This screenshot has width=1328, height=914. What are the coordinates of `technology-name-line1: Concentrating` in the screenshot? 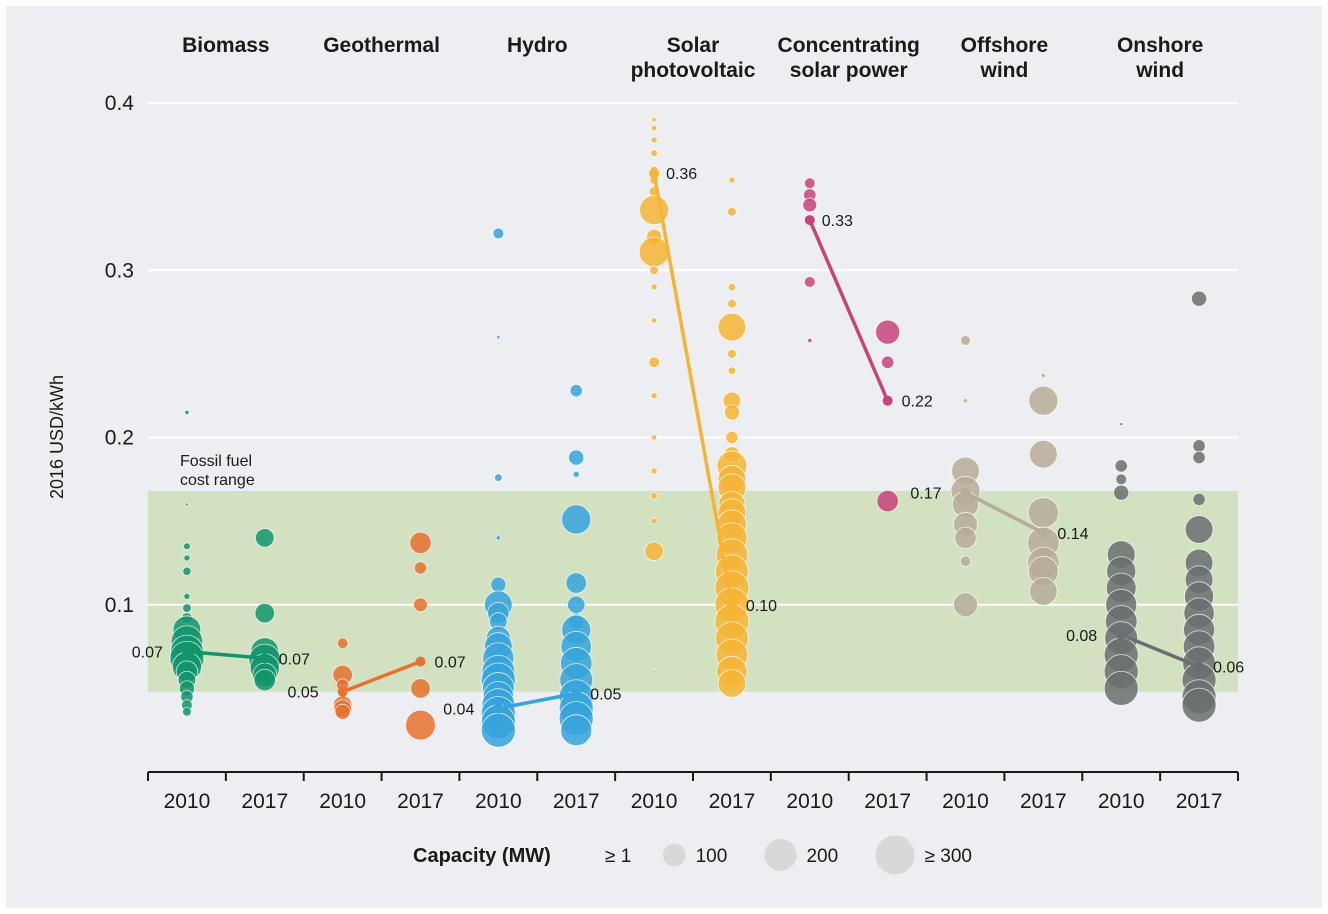 It's located at (849, 45).